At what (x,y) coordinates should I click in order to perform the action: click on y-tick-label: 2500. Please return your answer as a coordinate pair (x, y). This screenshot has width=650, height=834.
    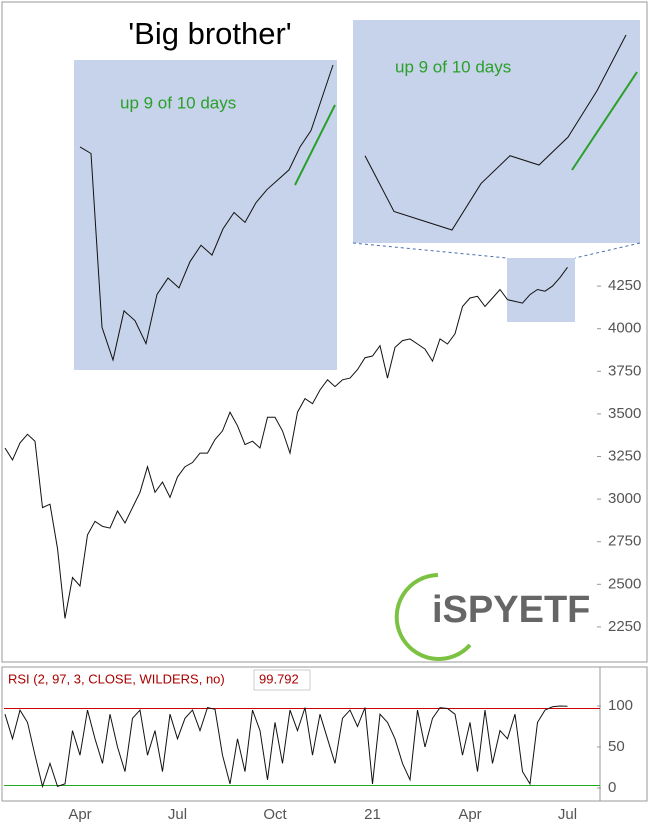
    Looking at the image, I should click on (624, 583).